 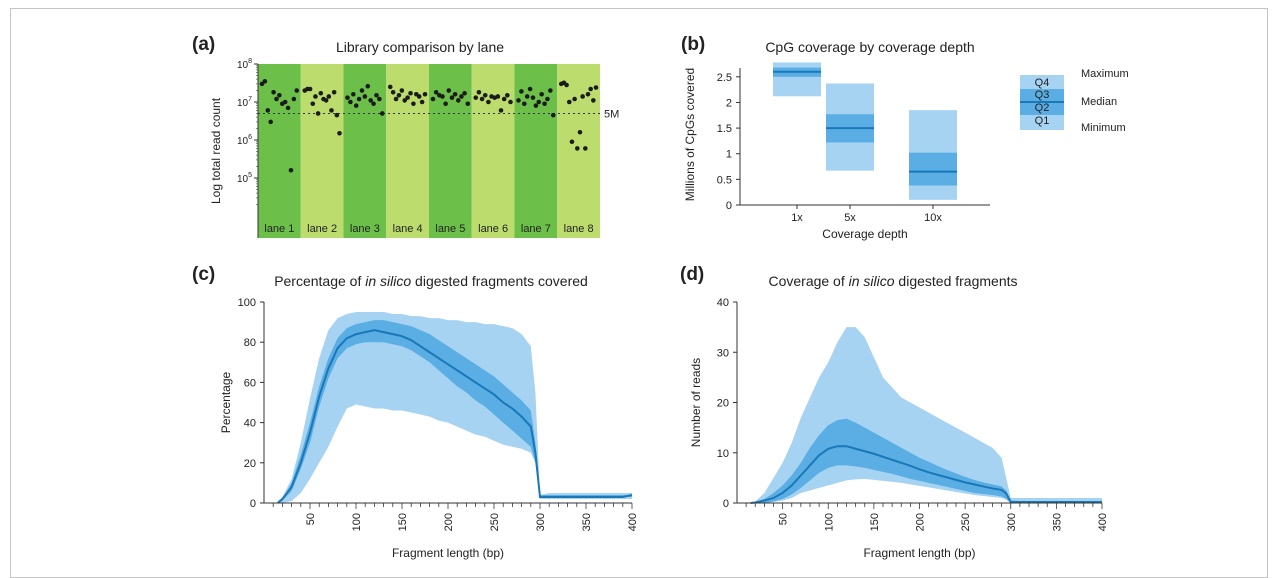 I want to click on y-tick-label: 10⁸, so click(x=244, y=64).